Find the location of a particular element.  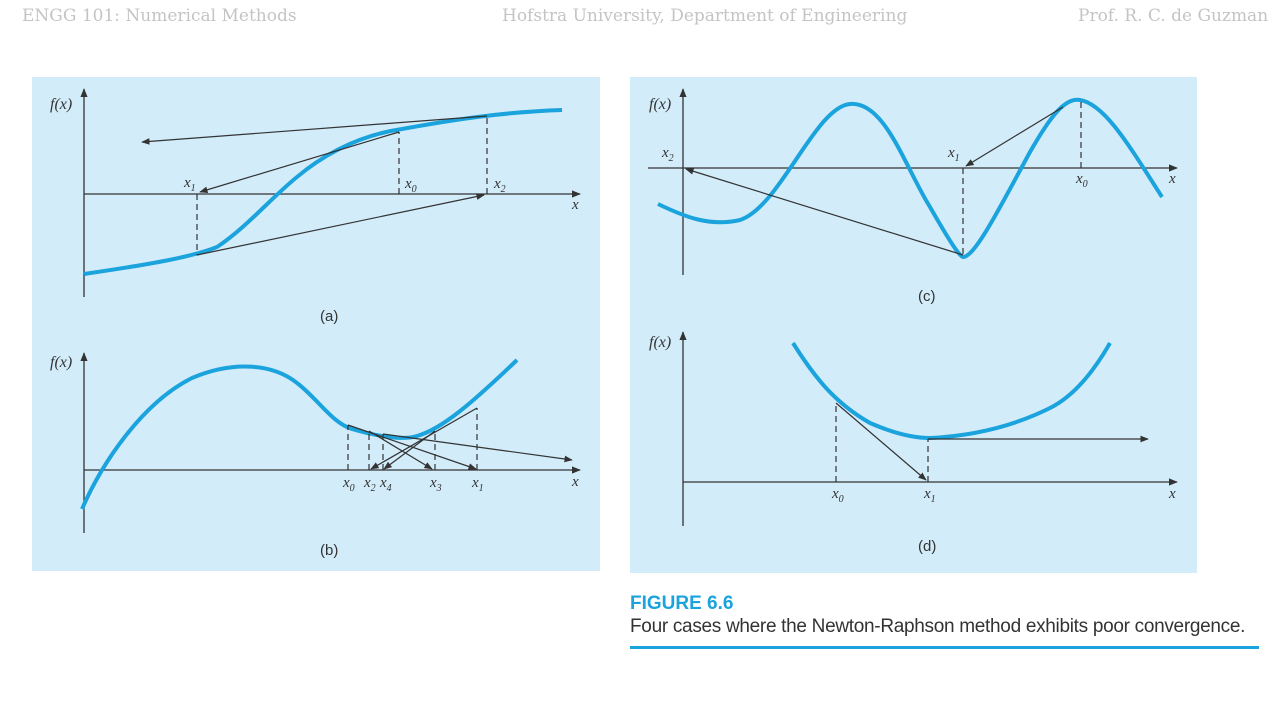

panel-d-graph: x0 x1 f(x) x (d) is located at coordinates (913, 443).